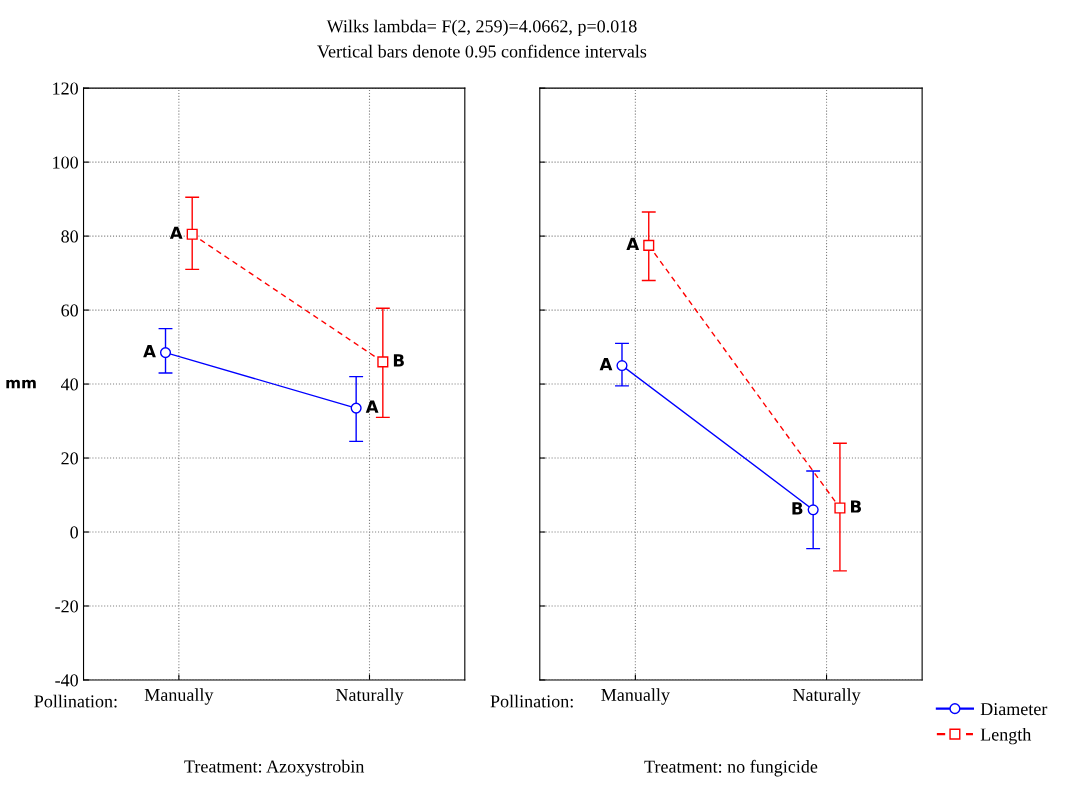  Describe the element at coordinates (1014, 709) in the screenshot. I see `legend-label: Diameter` at that location.